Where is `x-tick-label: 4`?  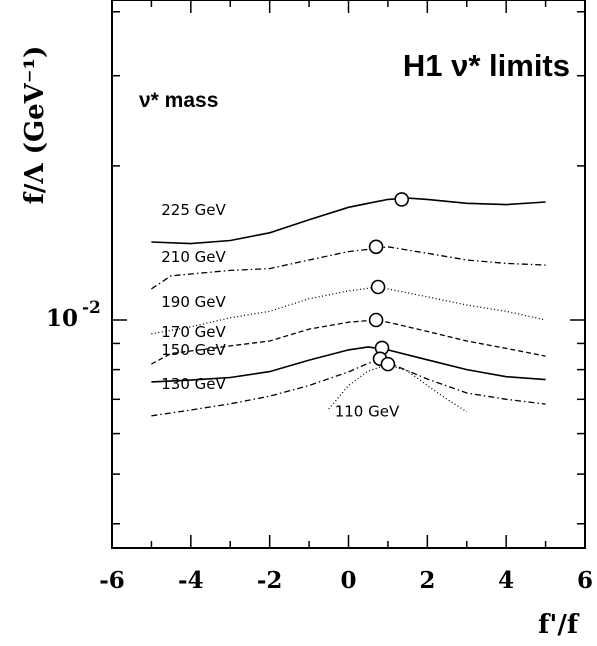 x-tick-label: 4 is located at coordinates (506, 580).